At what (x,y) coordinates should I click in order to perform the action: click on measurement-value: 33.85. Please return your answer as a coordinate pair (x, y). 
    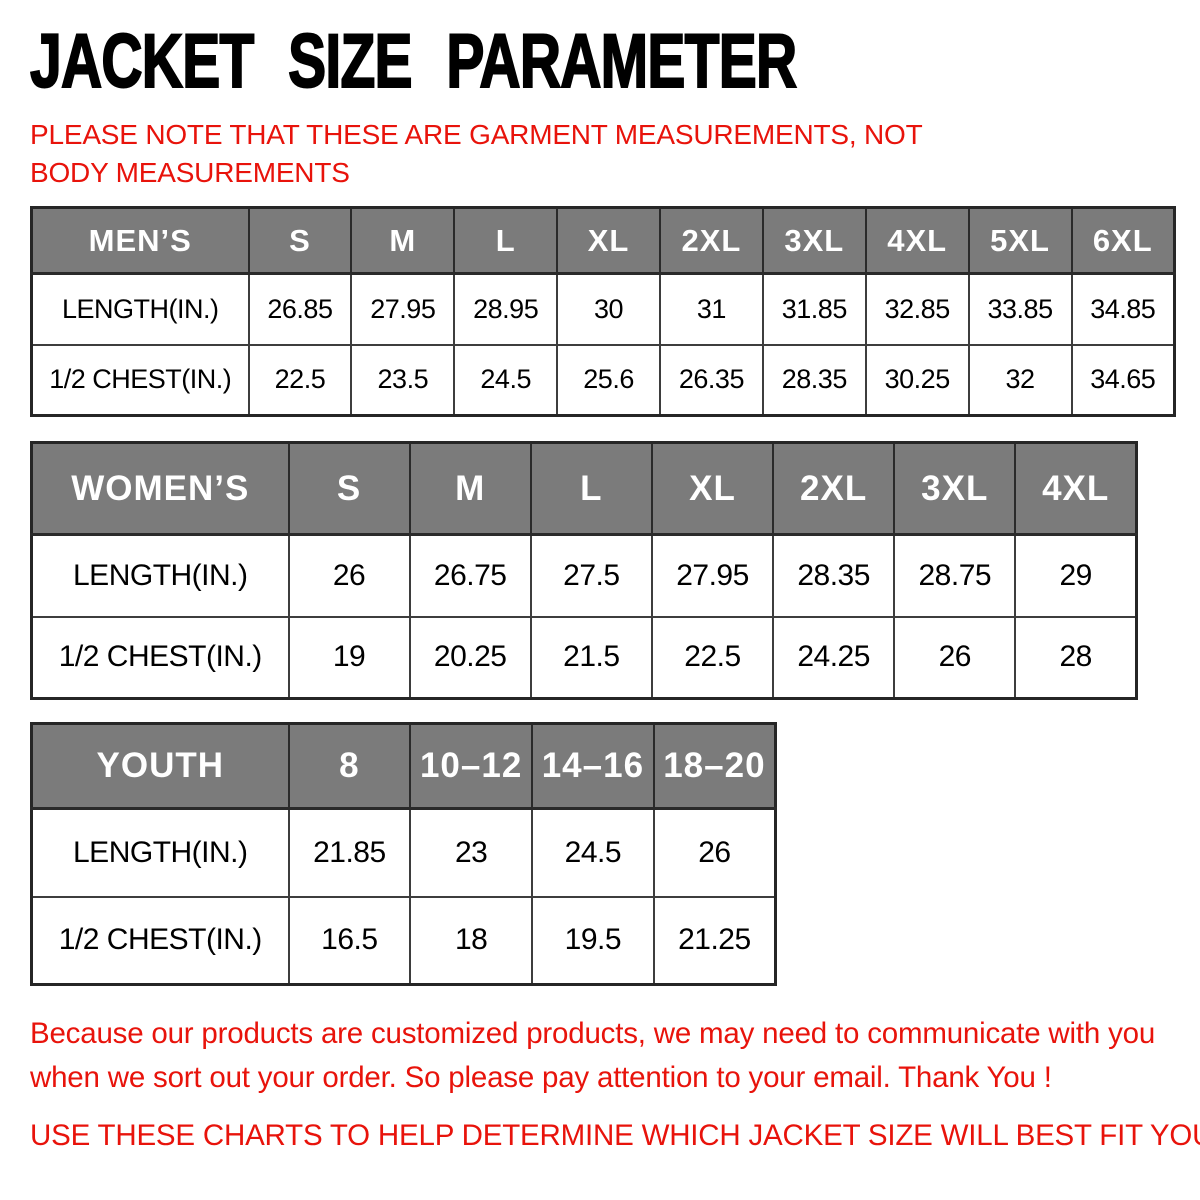
    Looking at the image, I should click on (1020, 309).